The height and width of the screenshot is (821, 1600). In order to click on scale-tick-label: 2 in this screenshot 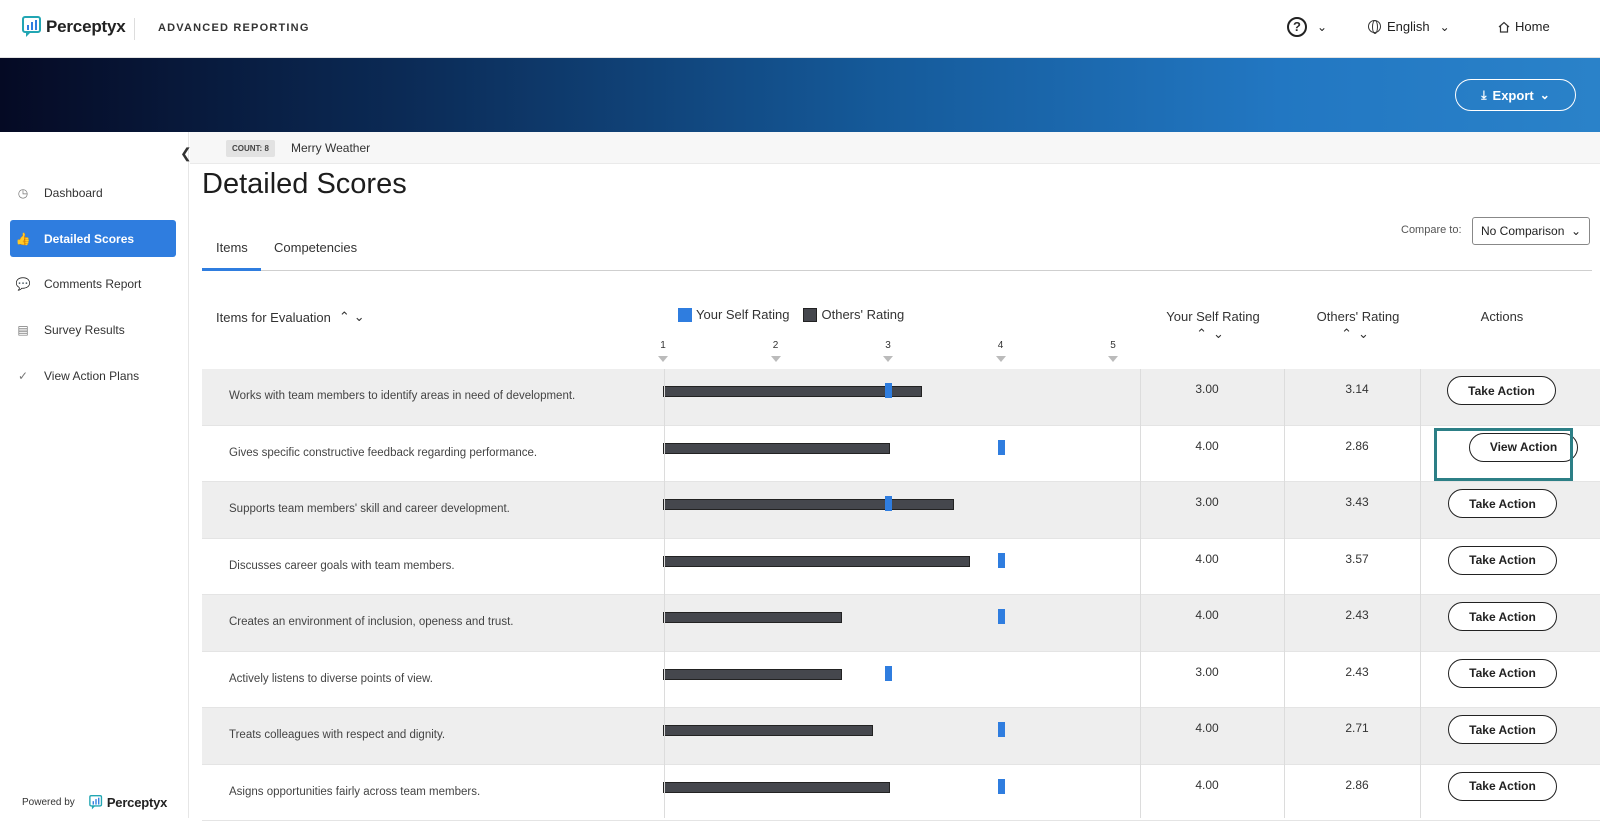, I will do `click(776, 345)`.